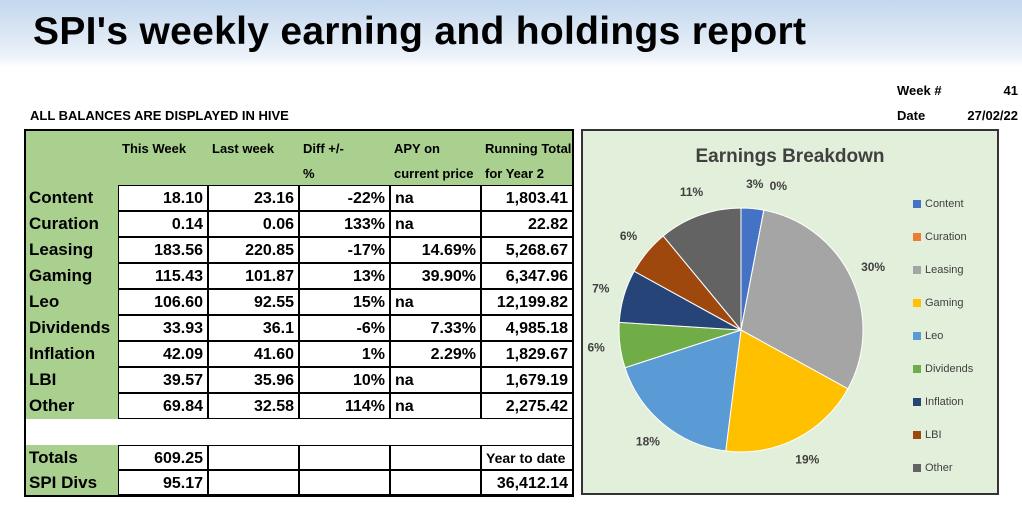 The image size is (1022, 522). Describe the element at coordinates (434, 173) in the screenshot. I see `column-header: current price` at that location.